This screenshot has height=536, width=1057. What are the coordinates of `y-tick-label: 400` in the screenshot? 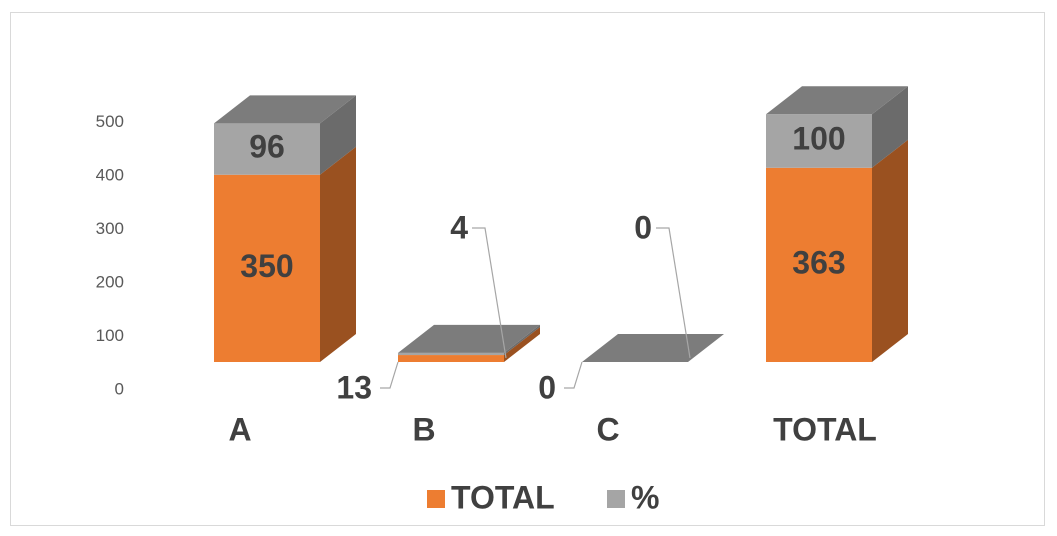 It's located at (110, 174).